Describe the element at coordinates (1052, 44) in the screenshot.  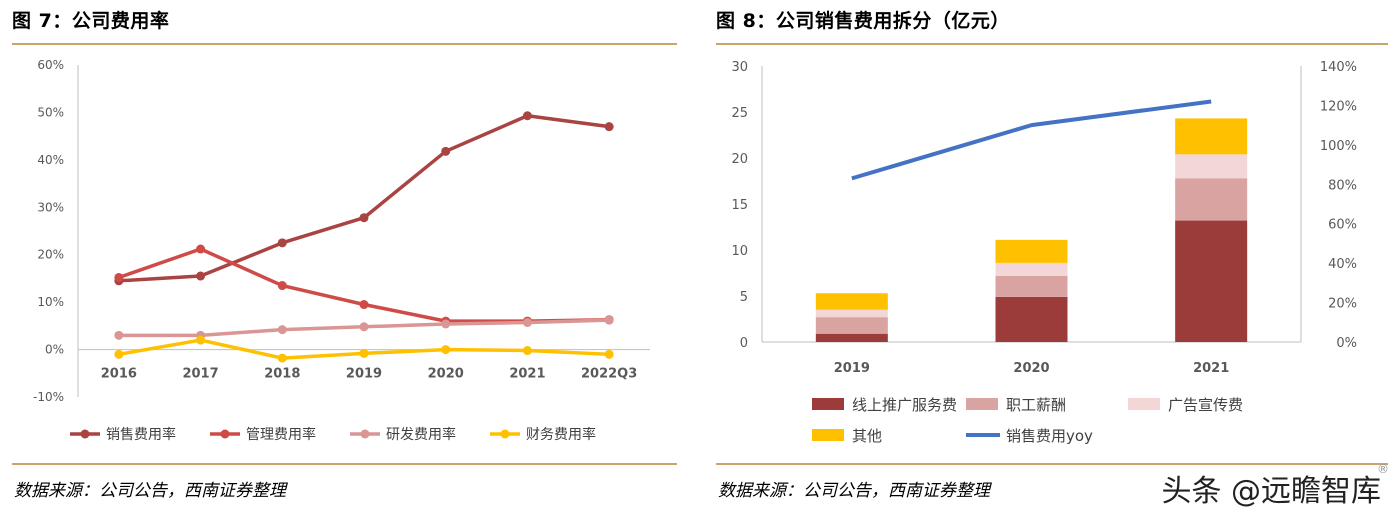
I see `right-title-rule` at that location.